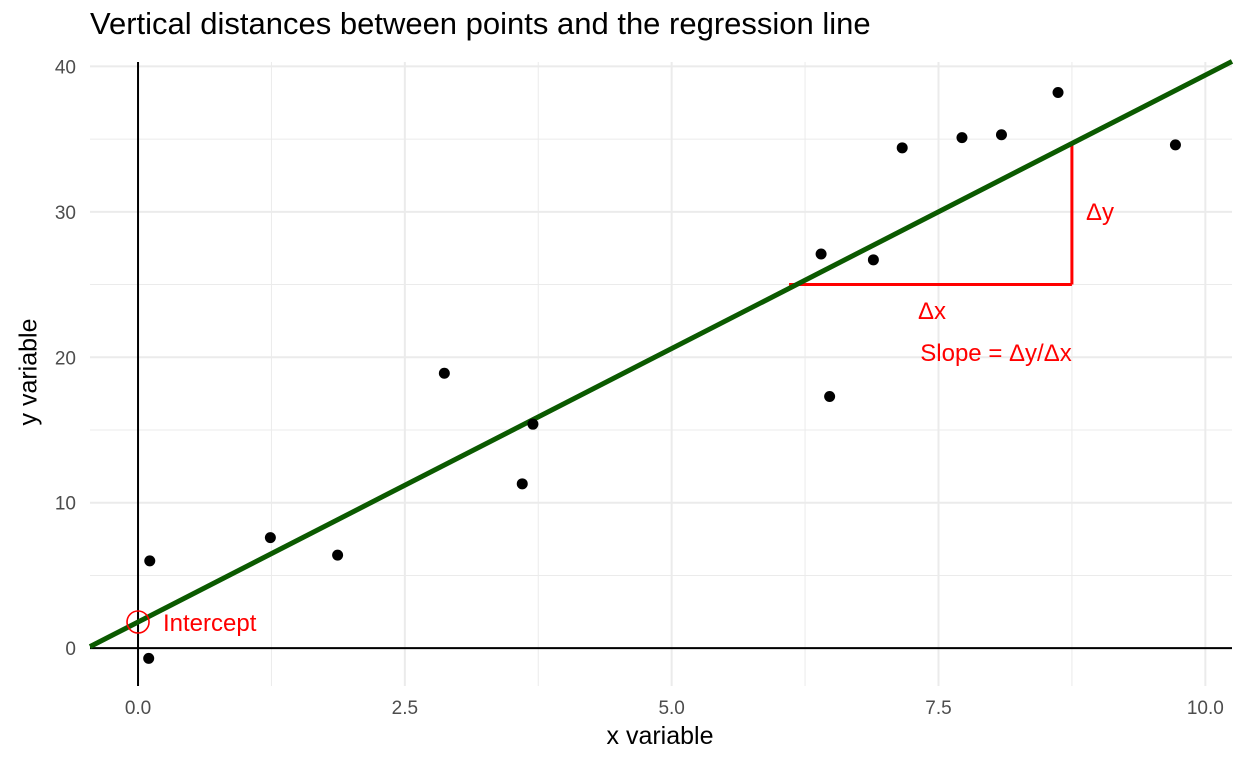  I want to click on x-tick-label: 7.5, so click(938, 708).